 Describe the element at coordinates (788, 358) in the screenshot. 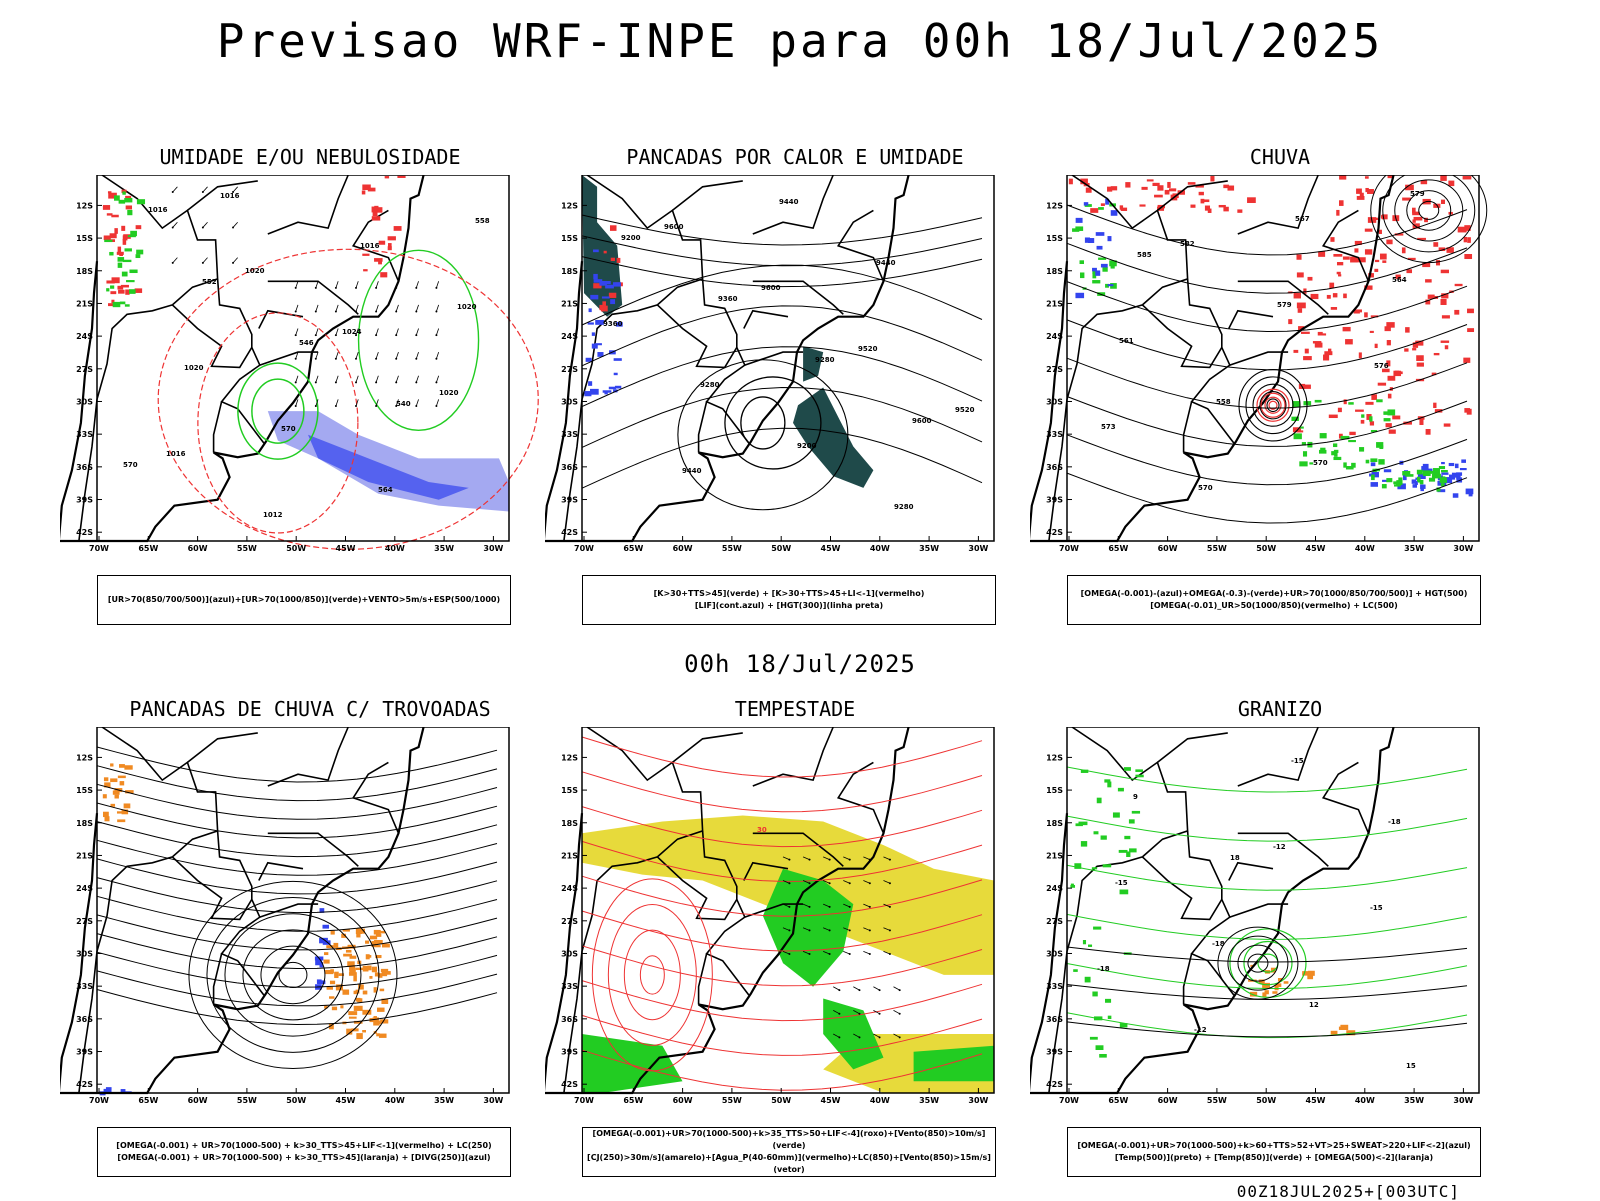

I see `map-frame` at that location.